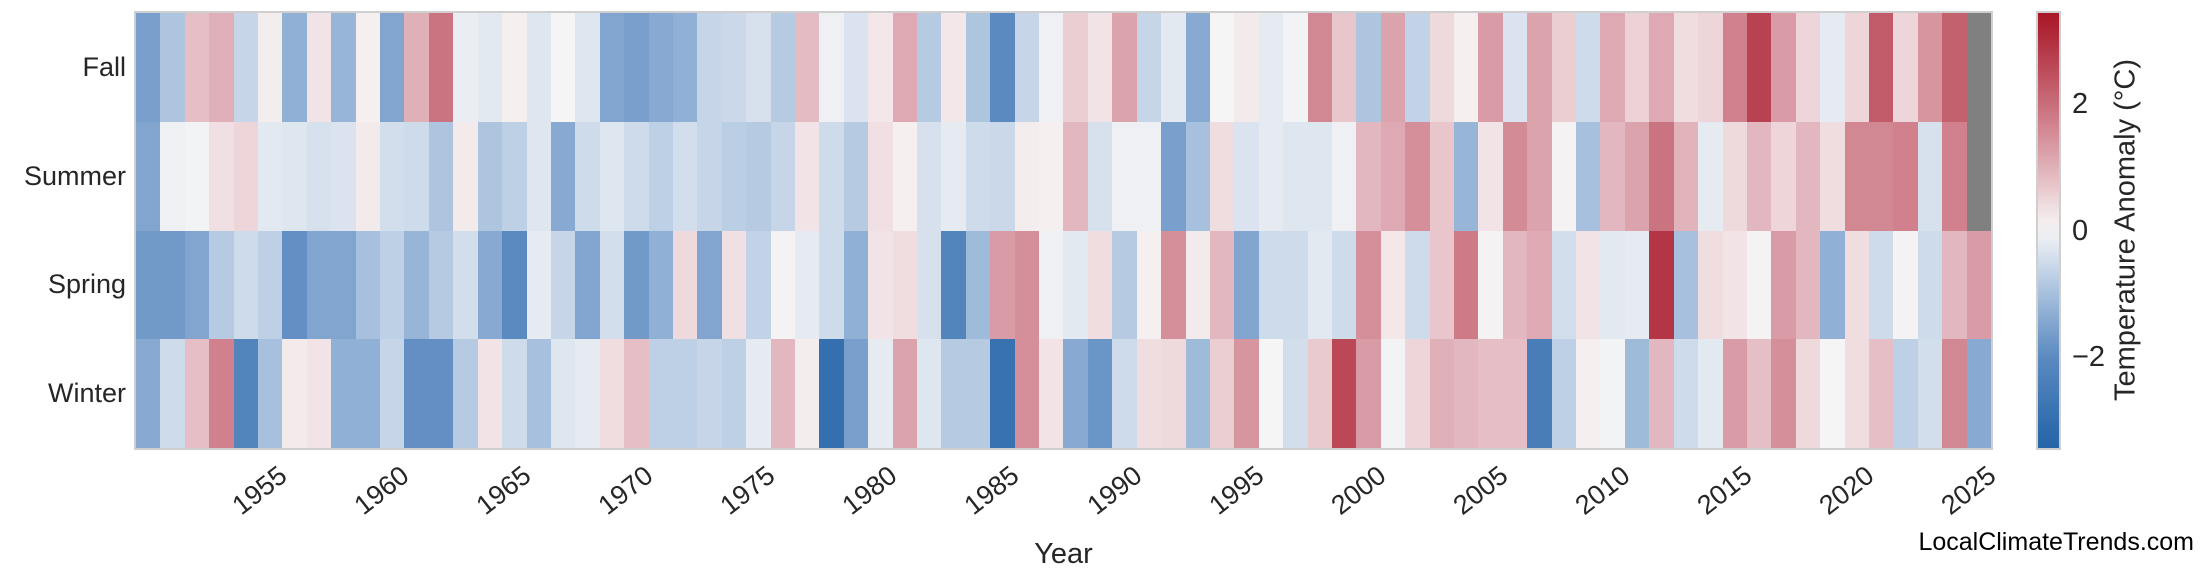 This screenshot has height=585, width=2200. I want to click on x-tick-label-1995: 1995, so click(1236, 490).